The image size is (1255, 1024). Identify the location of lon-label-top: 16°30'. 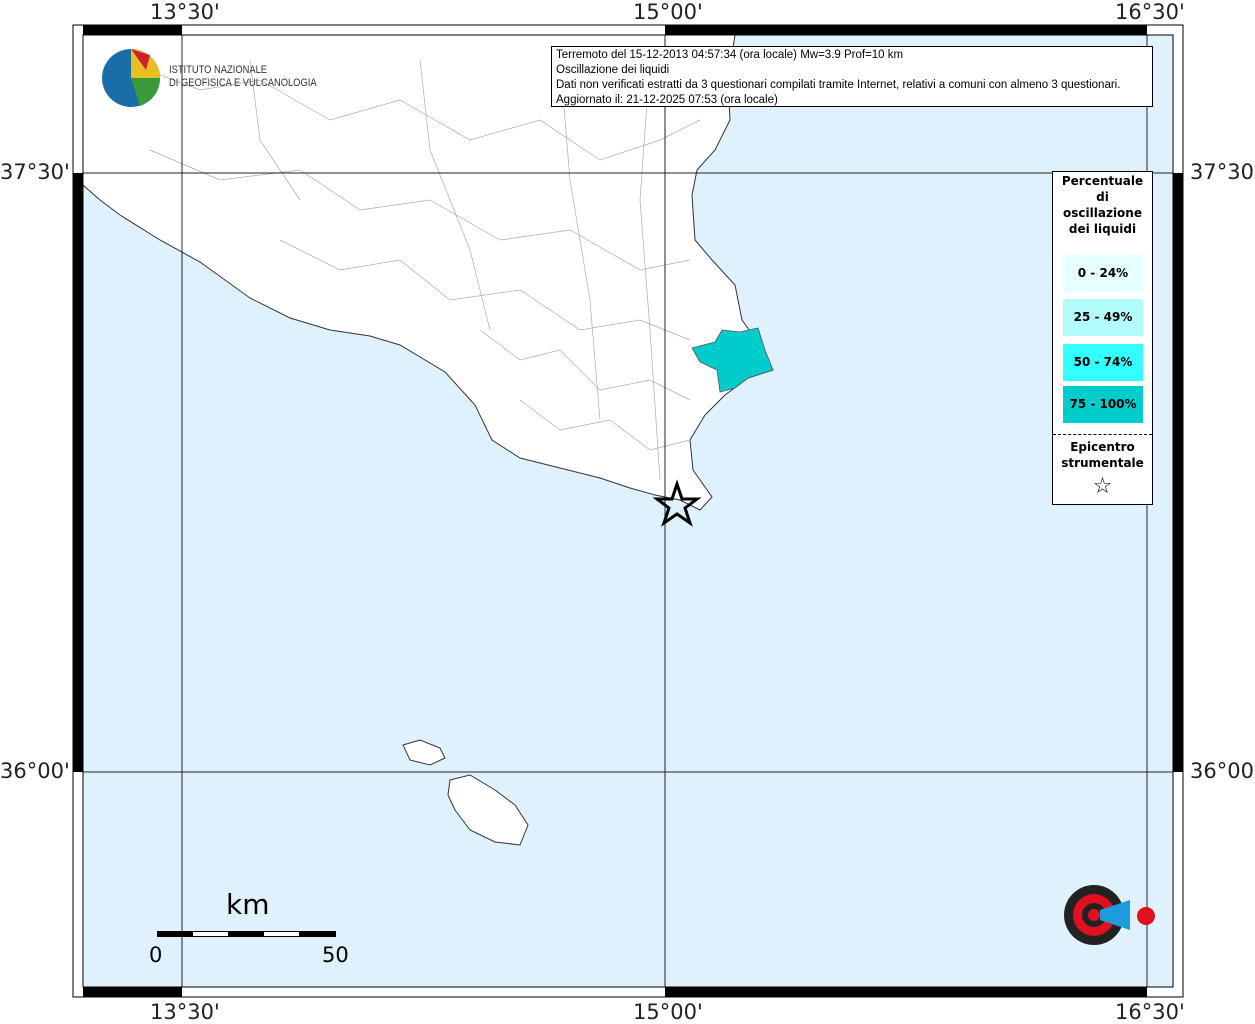
(1150, 12).